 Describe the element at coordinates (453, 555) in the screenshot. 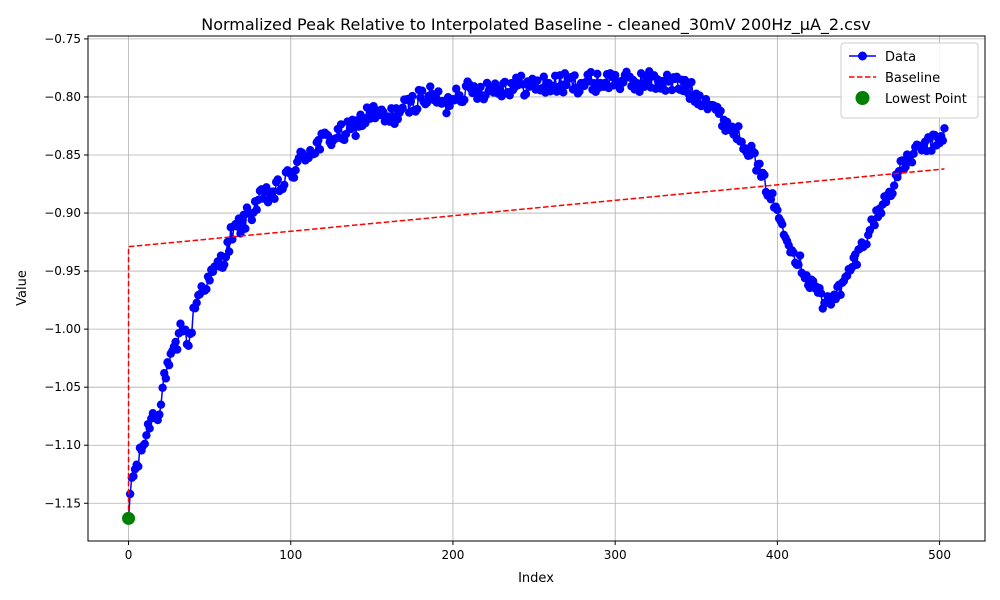

I see `x-tick-label: 200` at that location.